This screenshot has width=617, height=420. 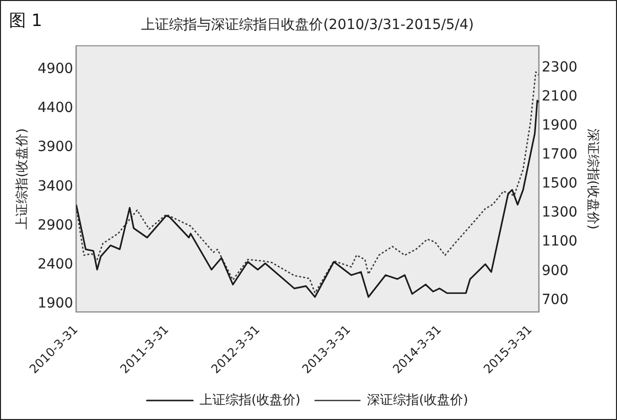 What do you see at coordinates (555, 300) in the screenshot?
I see `y2-tick-label: 700` at bounding box center [555, 300].